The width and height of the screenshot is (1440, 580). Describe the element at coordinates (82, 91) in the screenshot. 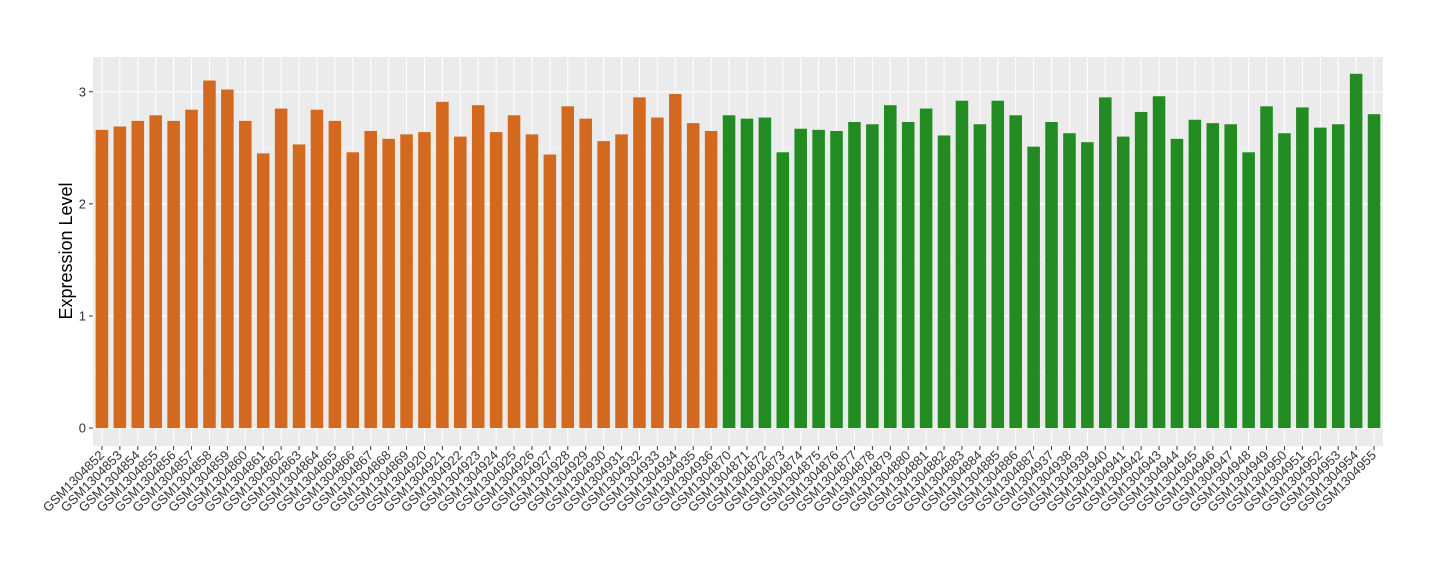

I see `y-tick-label: 3` at that location.